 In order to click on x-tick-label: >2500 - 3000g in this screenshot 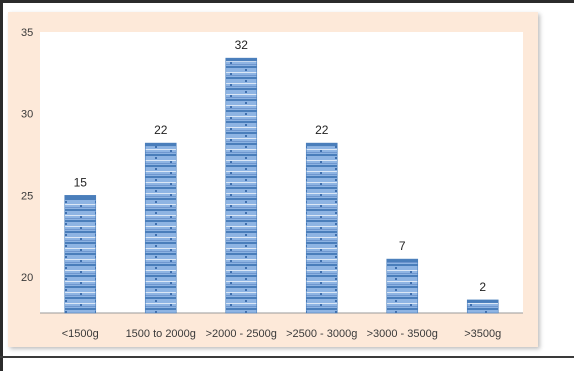, I will do `click(321, 334)`.